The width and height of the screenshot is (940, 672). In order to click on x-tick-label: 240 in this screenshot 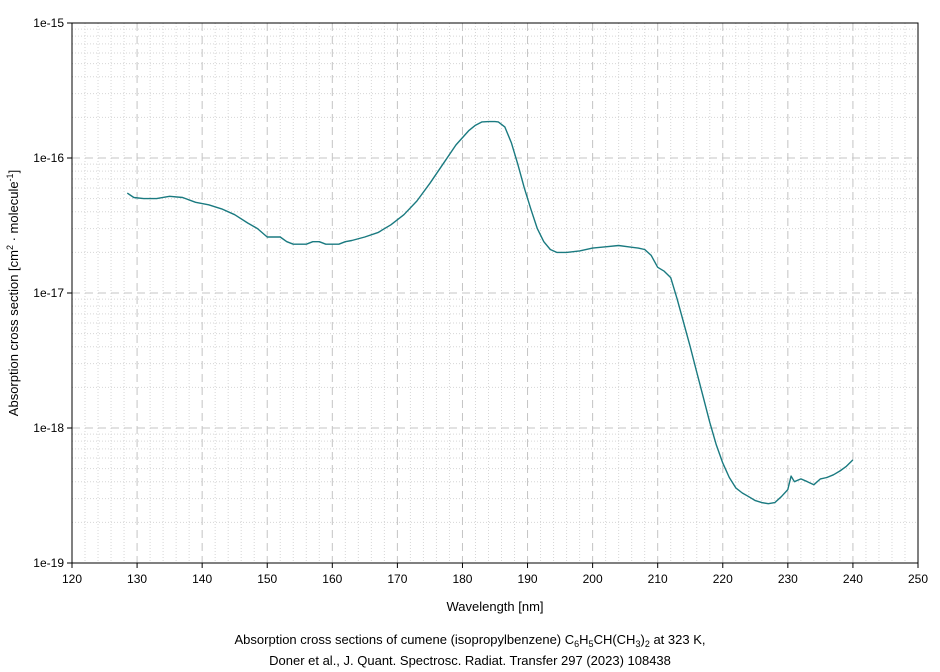, I will do `click(853, 579)`.